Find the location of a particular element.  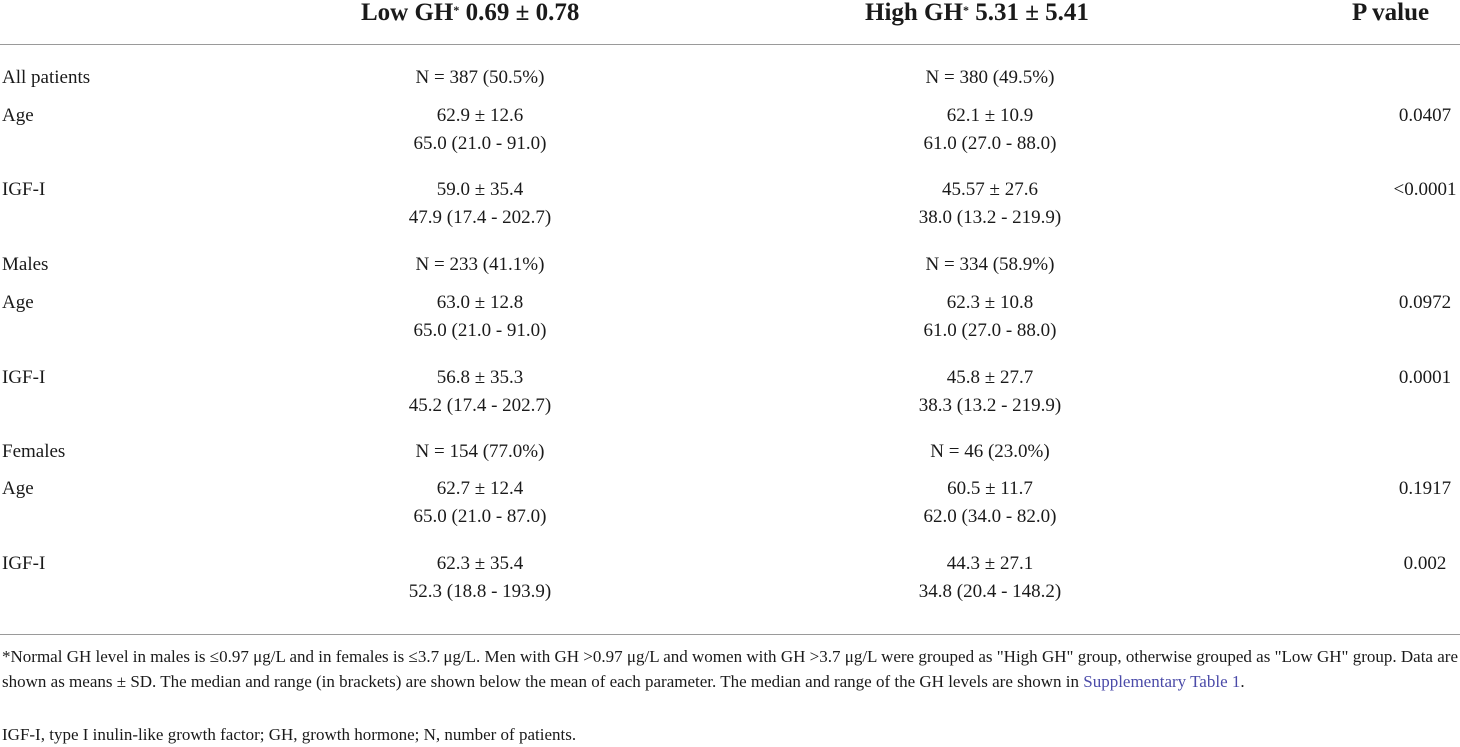

cell-line: 56.8 ± 35.3 is located at coordinates (480, 377).